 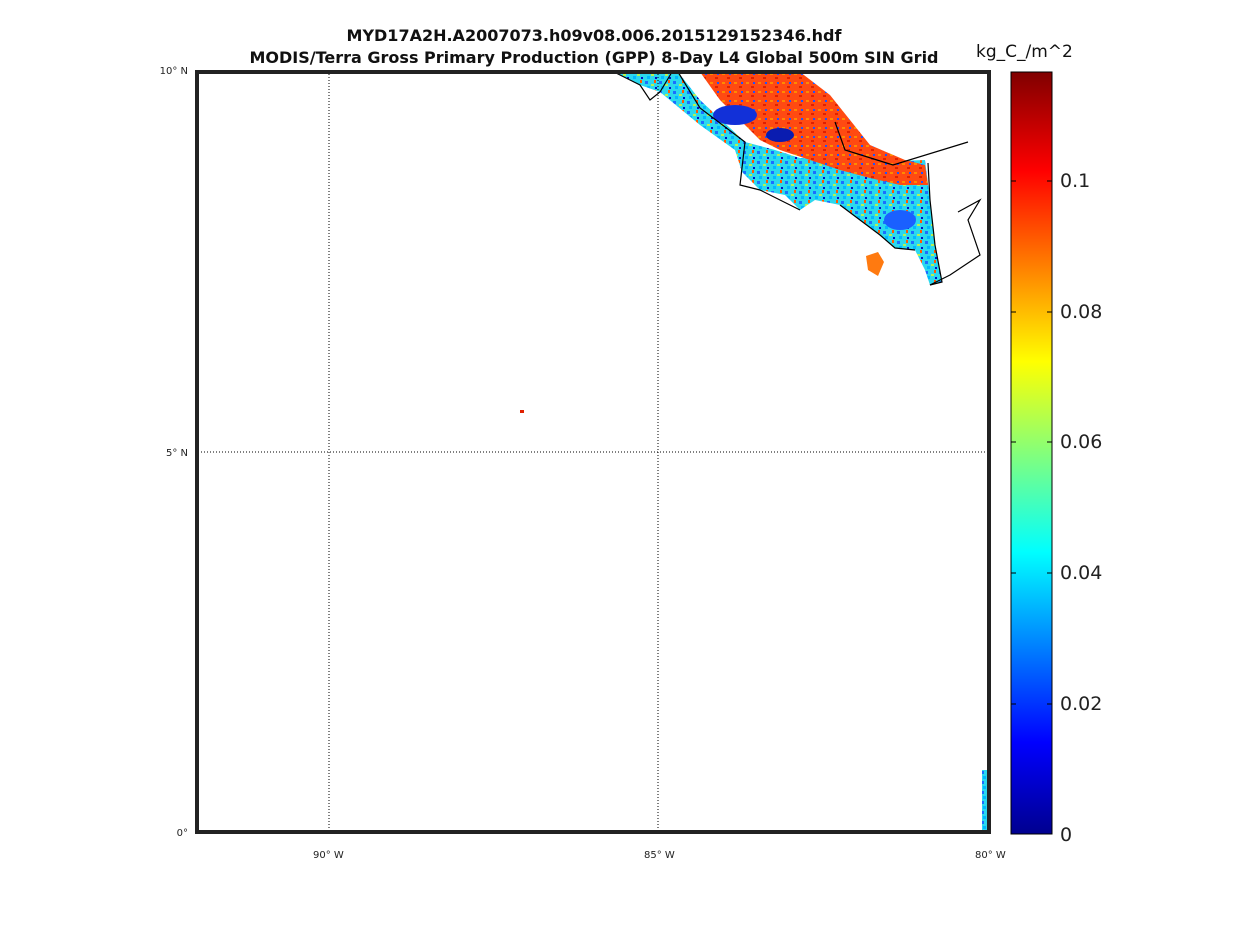 What do you see at coordinates (182, 833) in the screenshot?
I see `lat-label-0: 0°` at bounding box center [182, 833].